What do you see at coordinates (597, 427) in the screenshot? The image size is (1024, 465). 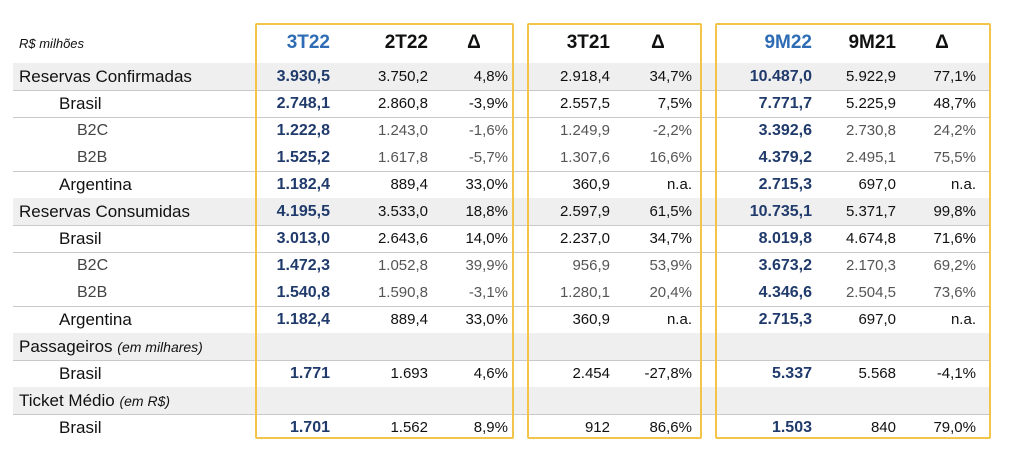 I see `cell-3t21: 912` at bounding box center [597, 427].